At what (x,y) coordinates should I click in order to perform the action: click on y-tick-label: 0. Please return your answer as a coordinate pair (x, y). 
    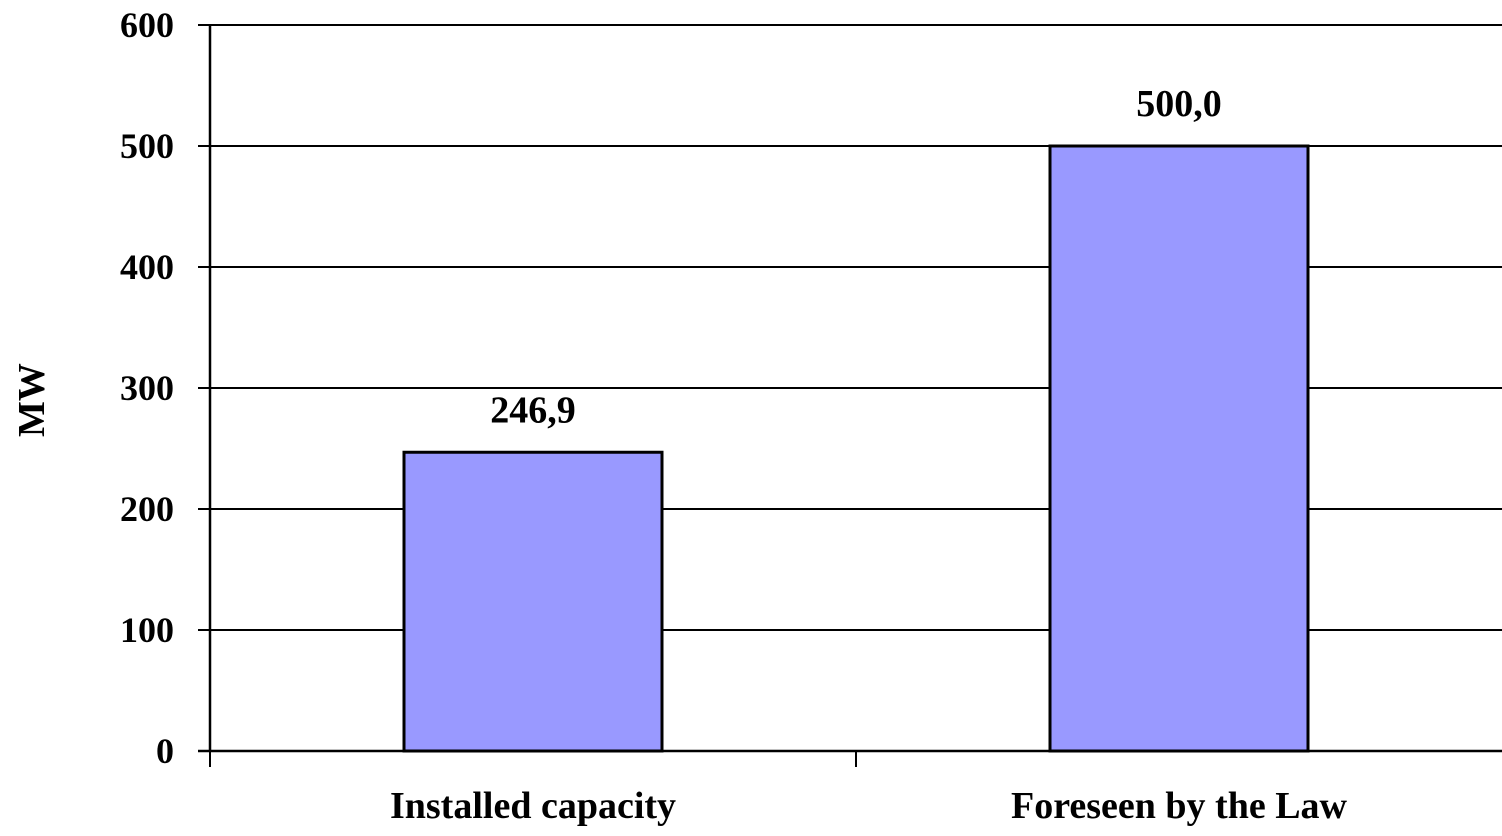
    Looking at the image, I should click on (165, 751).